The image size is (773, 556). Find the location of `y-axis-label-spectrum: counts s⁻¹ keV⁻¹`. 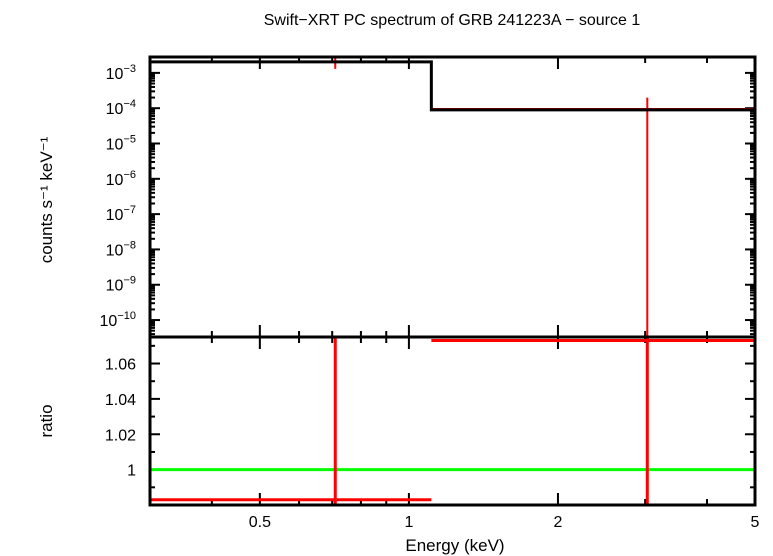

y-axis-label-spectrum: counts s⁻¹ keV⁻¹ is located at coordinates (46, 199).